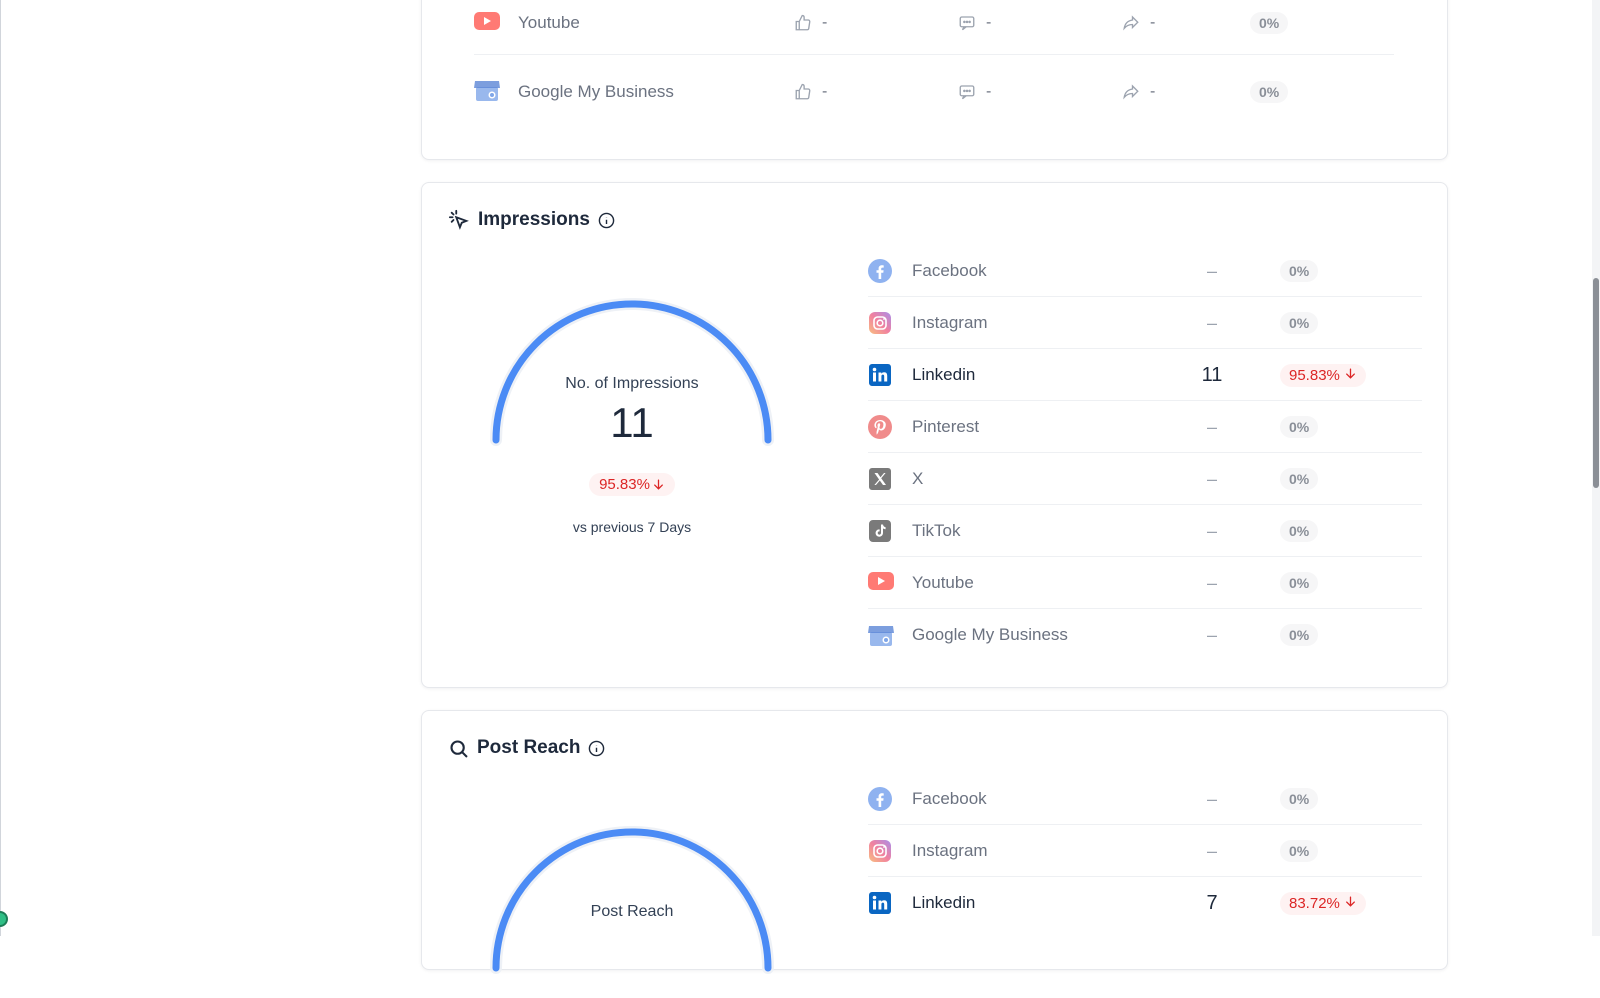  Describe the element at coordinates (632, 383) in the screenshot. I see `gauge-label: No. of Impressions` at that location.